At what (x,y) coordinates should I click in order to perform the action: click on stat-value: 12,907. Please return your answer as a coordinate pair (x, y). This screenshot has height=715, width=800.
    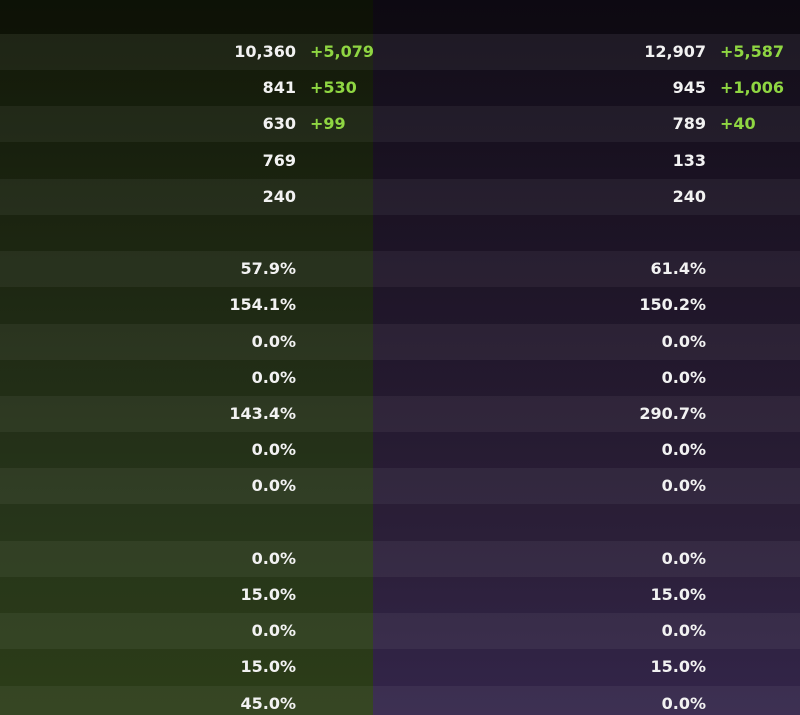
    Looking at the image, I should click on (675, 51).